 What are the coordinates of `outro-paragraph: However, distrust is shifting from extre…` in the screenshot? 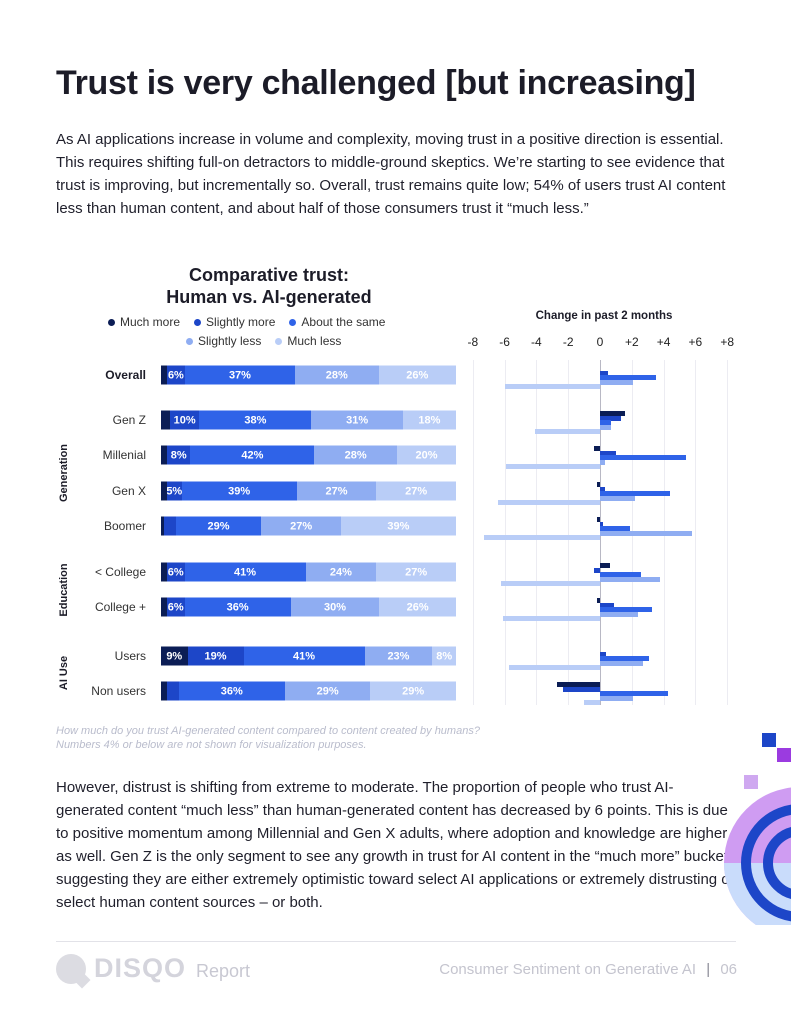 It's located at (395, 845).